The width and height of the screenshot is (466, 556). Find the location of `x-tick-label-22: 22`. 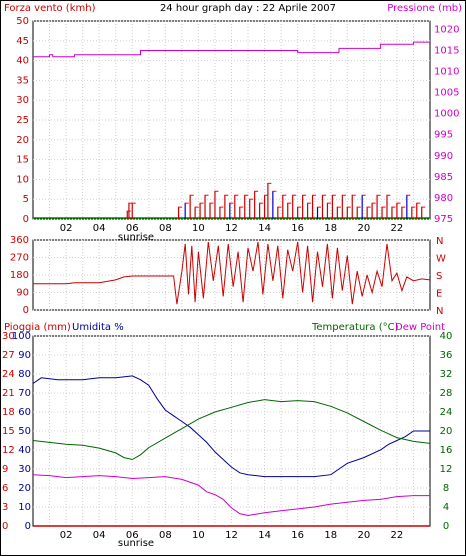

x-tick-label-22: 22 is located at coordinates (397, 228).